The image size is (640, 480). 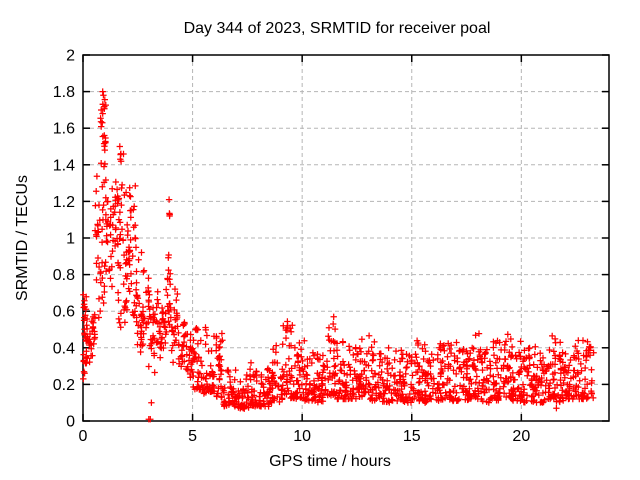 What do you see at coordinates (412, 436) in the screenshot?
I see `x-tick-label: 15` at bounding box center [412, 436].